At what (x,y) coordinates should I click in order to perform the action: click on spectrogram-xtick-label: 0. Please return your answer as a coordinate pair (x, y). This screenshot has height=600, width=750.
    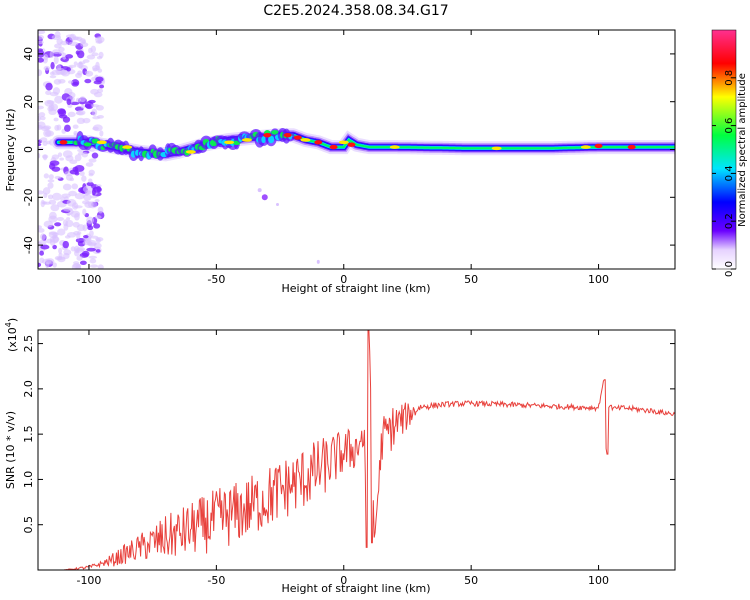
    Looking at the image, I should click on (343, 279).